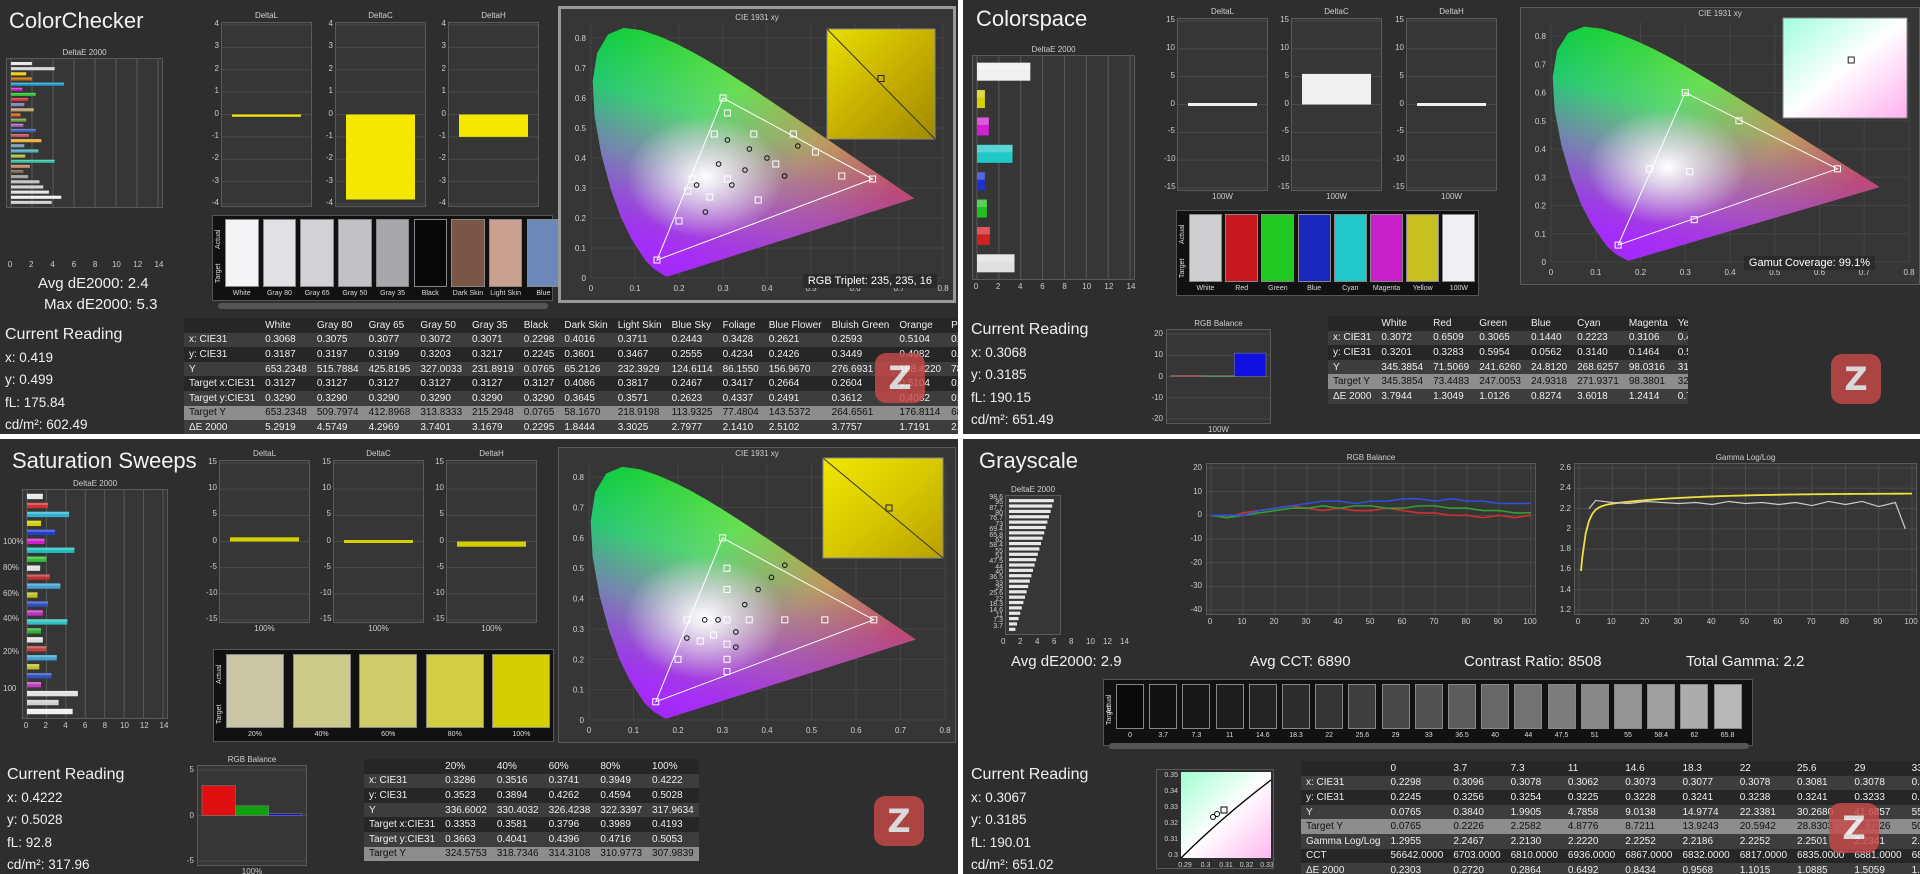  Describe the element at coordinates (493, 354) in the screenshot. I see `table-cell: 0.3217` at that location.